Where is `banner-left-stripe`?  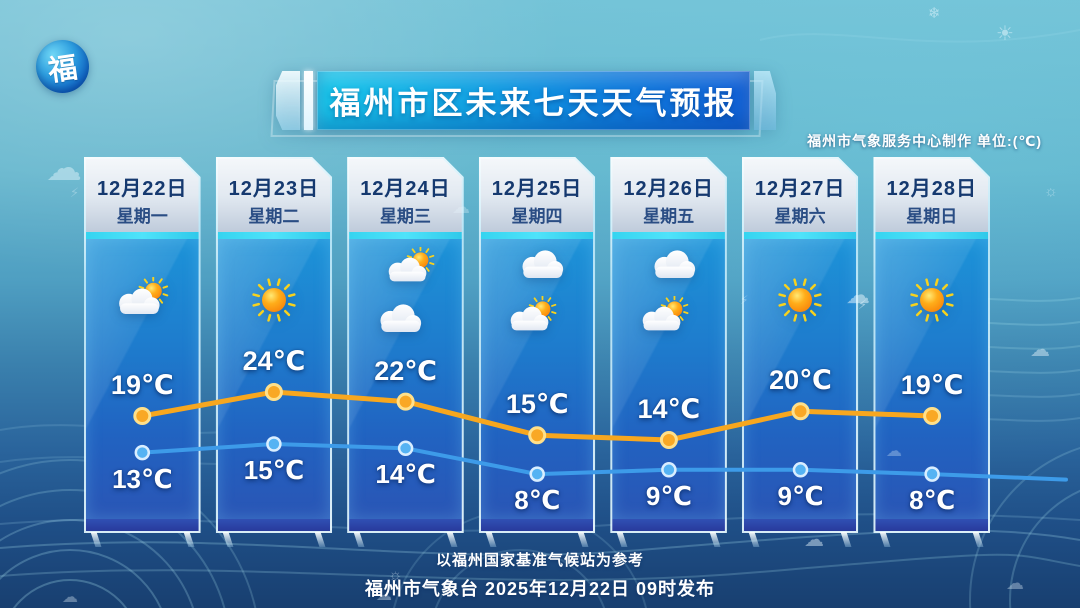 banner-left-stripe is located at coordinates (308, 100).